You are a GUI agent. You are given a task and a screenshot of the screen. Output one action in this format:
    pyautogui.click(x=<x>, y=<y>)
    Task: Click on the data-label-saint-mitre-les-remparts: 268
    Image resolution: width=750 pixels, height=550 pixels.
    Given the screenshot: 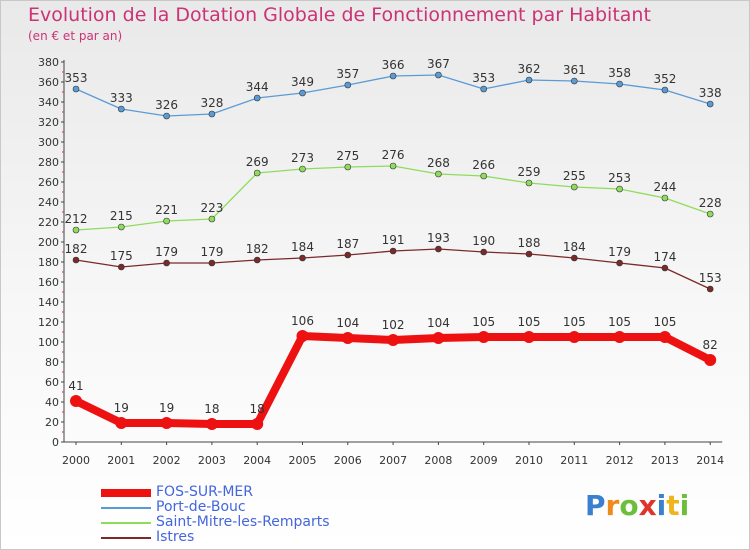 What is the action you would take?
    pyautogui.click(x=438, y=163)
    